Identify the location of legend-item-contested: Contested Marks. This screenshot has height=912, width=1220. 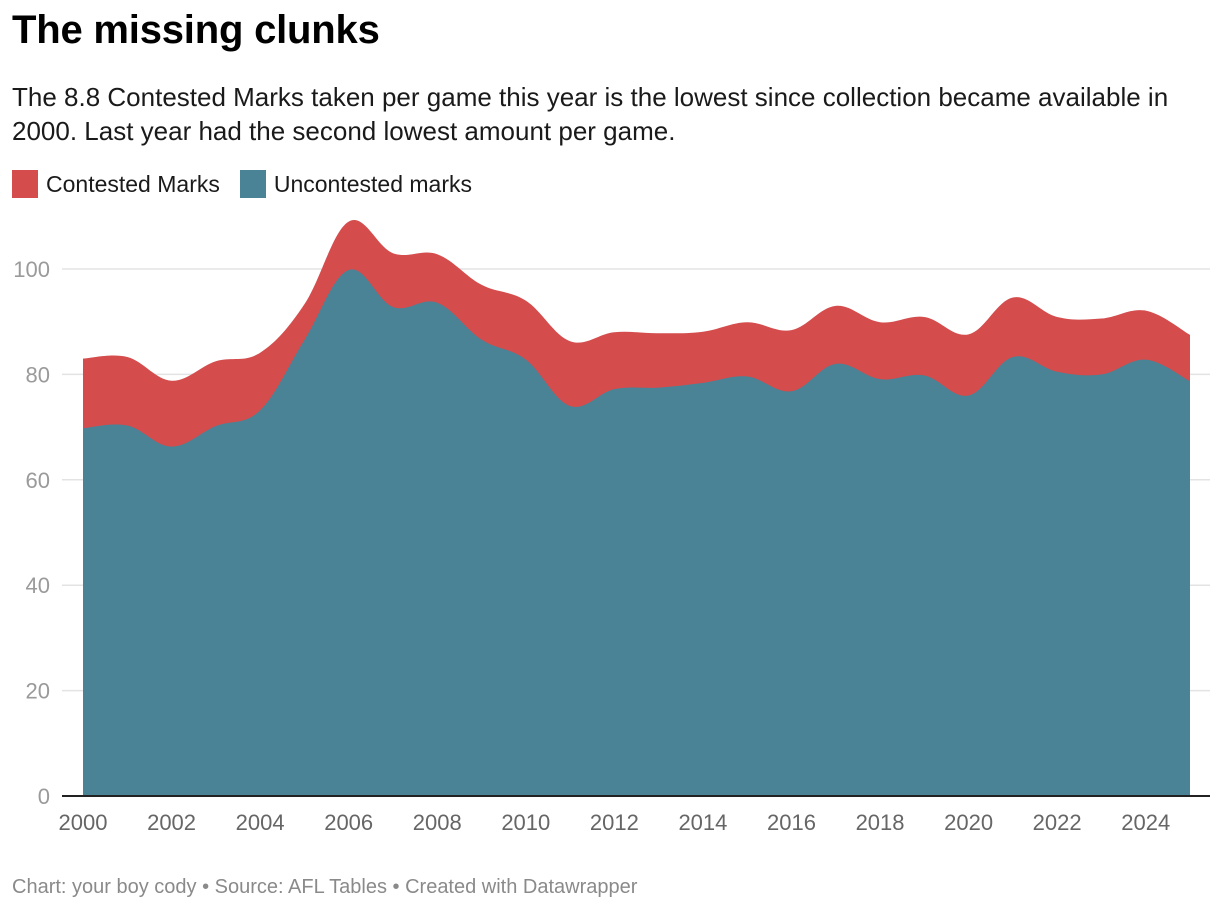
(116, 184).